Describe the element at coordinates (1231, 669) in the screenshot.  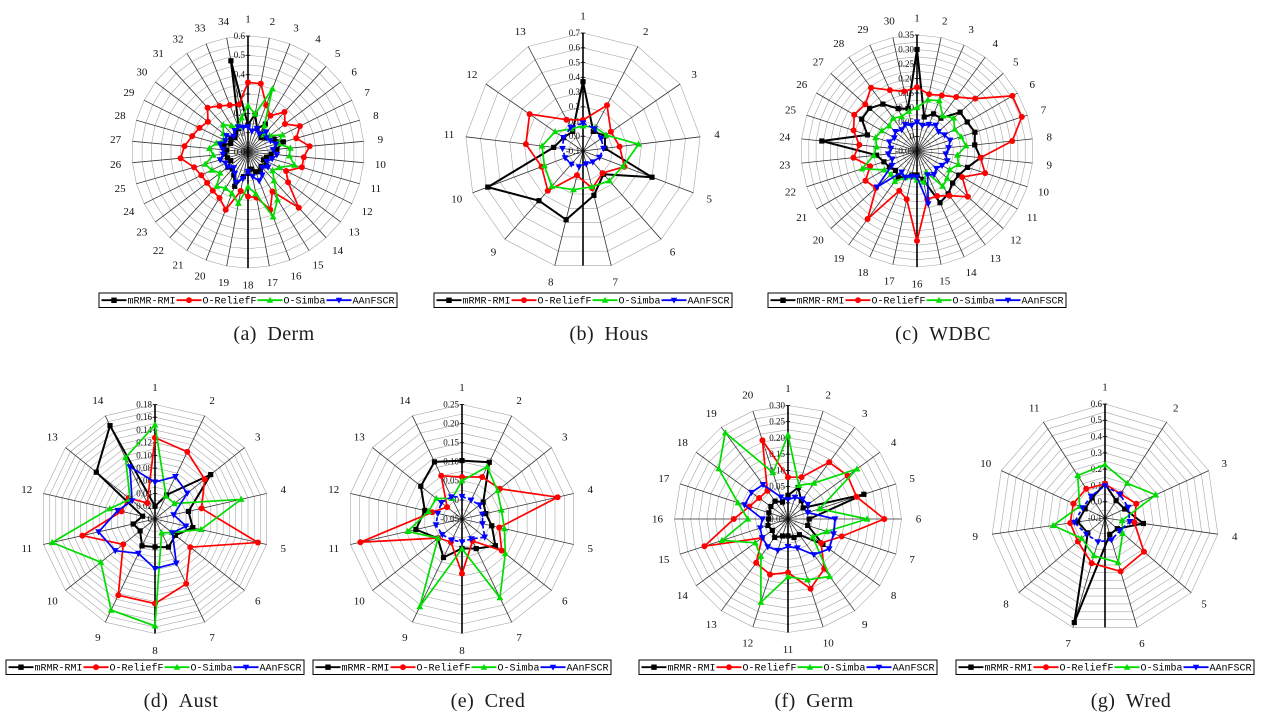
I see `svg-text: AAnFSCR` at that location.